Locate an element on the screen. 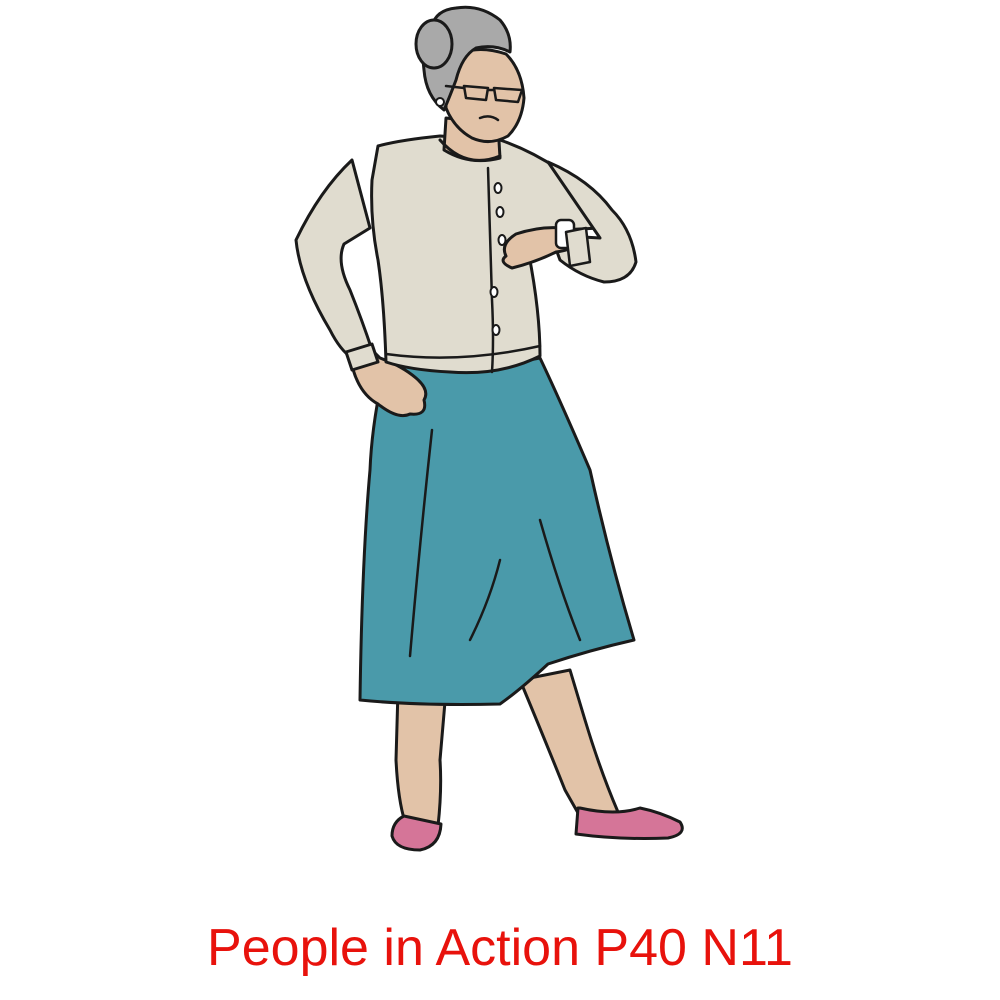  skirt-folds is located at coordinates (495, 543).